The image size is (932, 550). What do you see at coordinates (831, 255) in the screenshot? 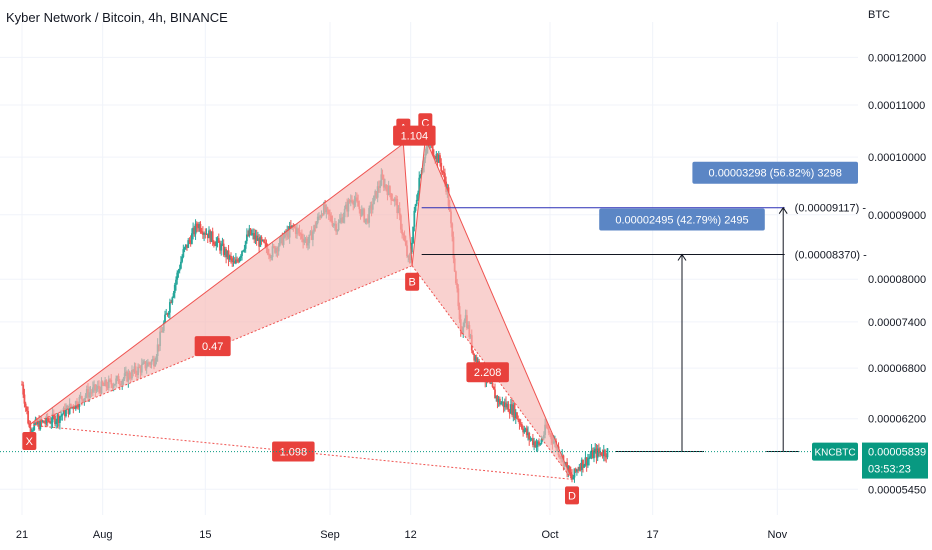
I see `target-level-label: (0.00008370) -` at bounding box center [831, 255].